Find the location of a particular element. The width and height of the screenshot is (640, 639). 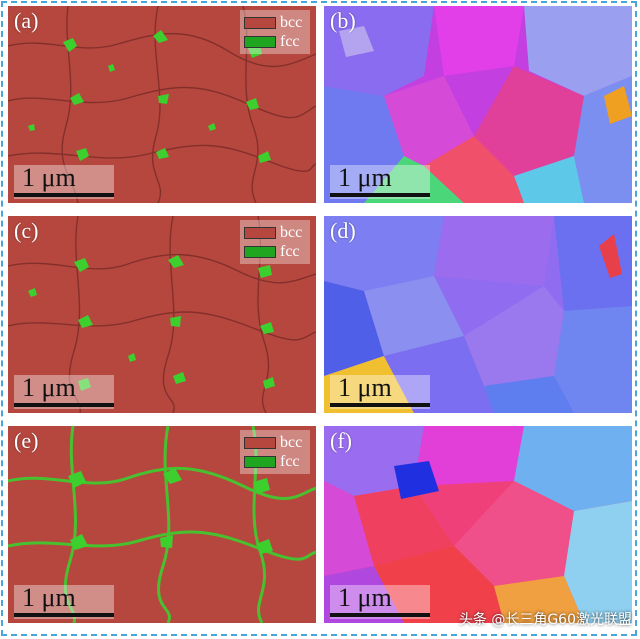

panel-label: (a) is located at coordinates (26, 20).